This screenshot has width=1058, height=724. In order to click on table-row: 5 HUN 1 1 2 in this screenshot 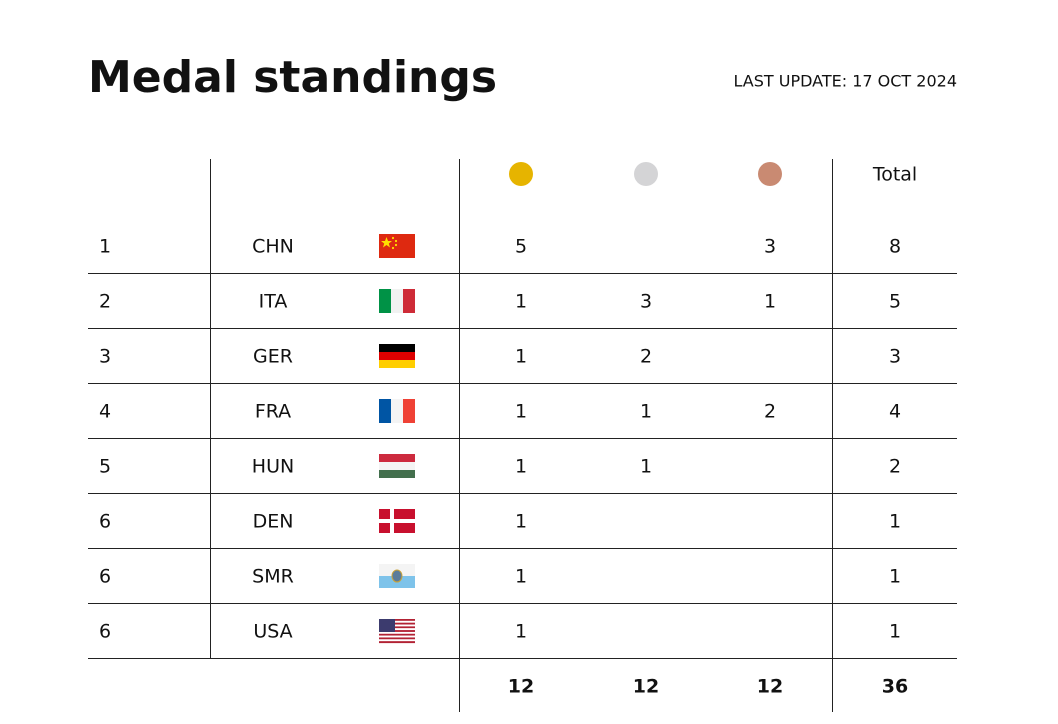, I will do `click(522, 474)`.